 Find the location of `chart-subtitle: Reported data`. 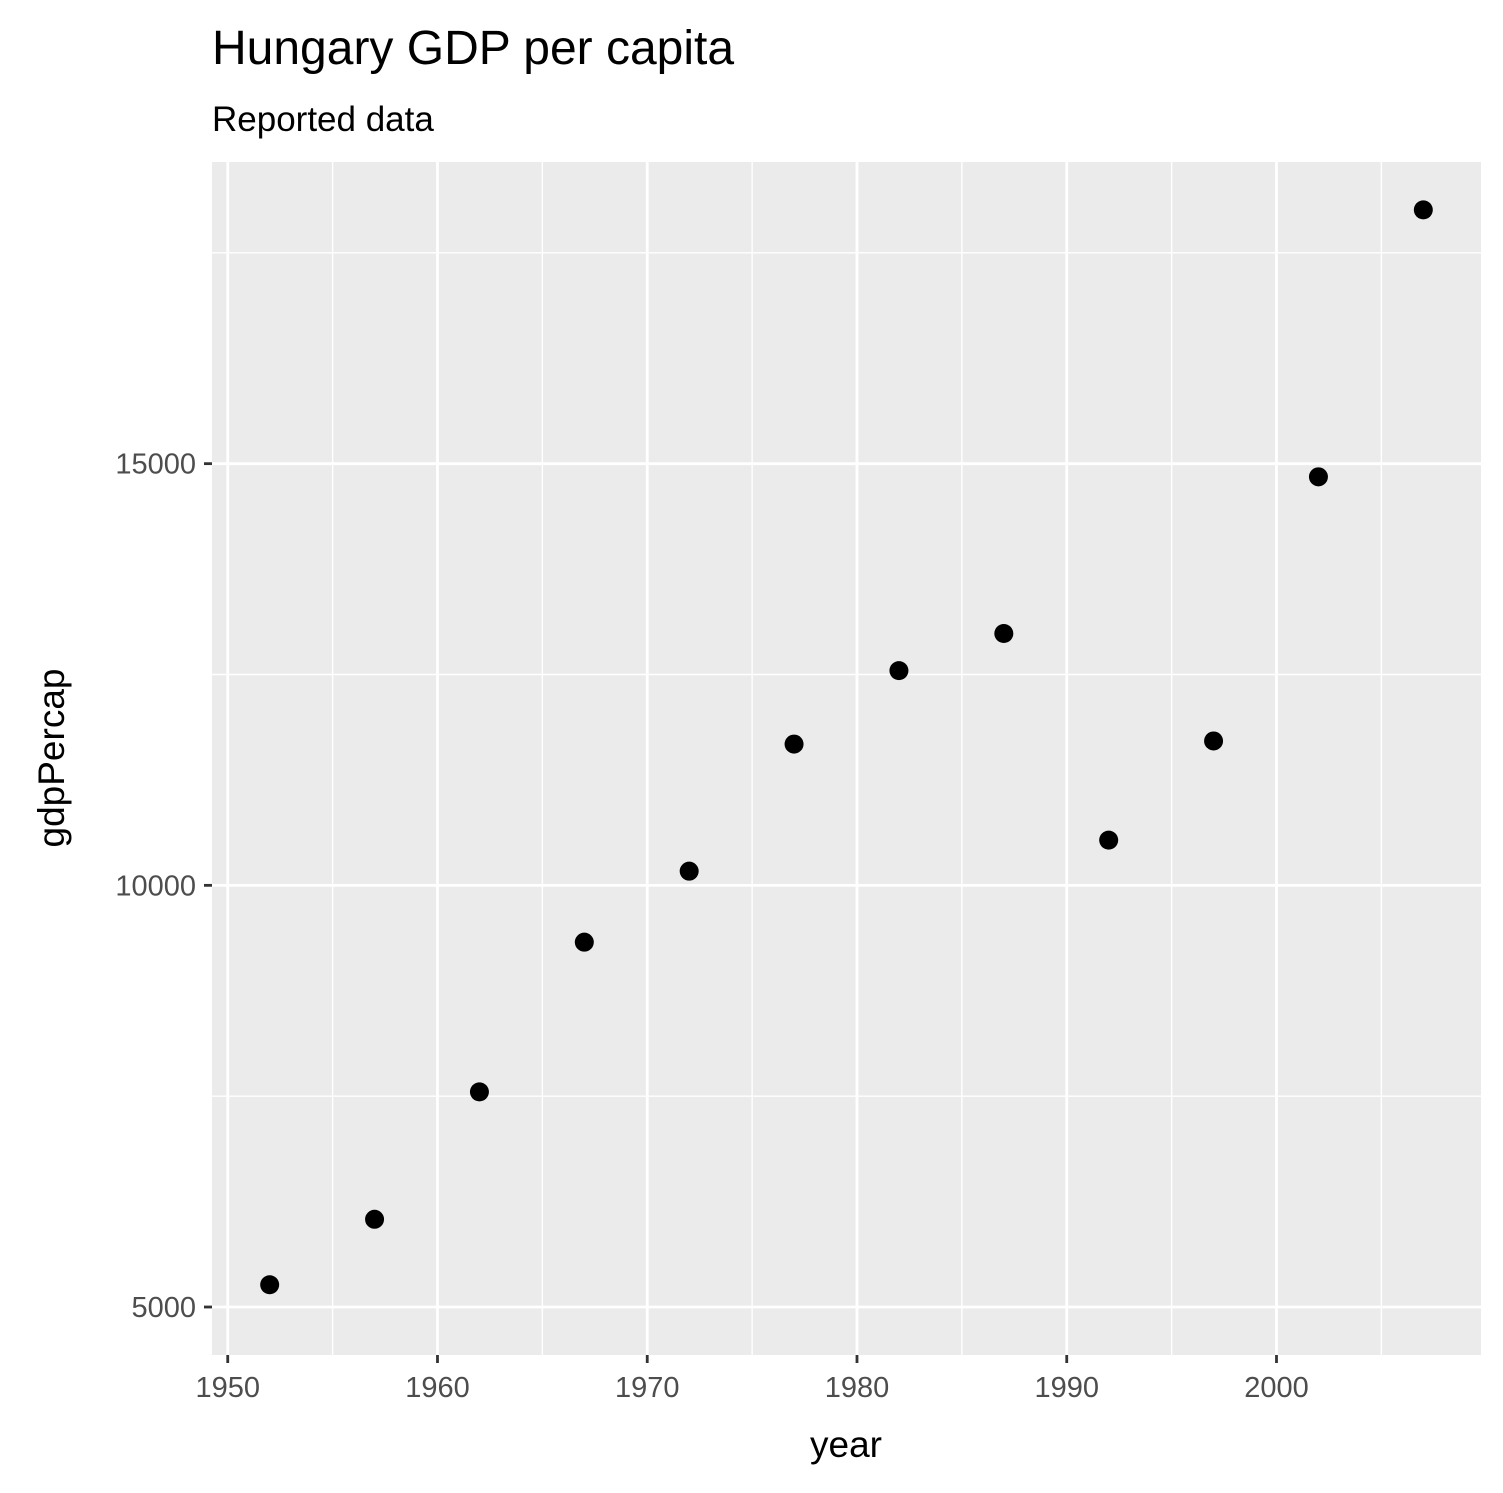

chart-subtitle: Reported data is located at coordinates (323, 119).